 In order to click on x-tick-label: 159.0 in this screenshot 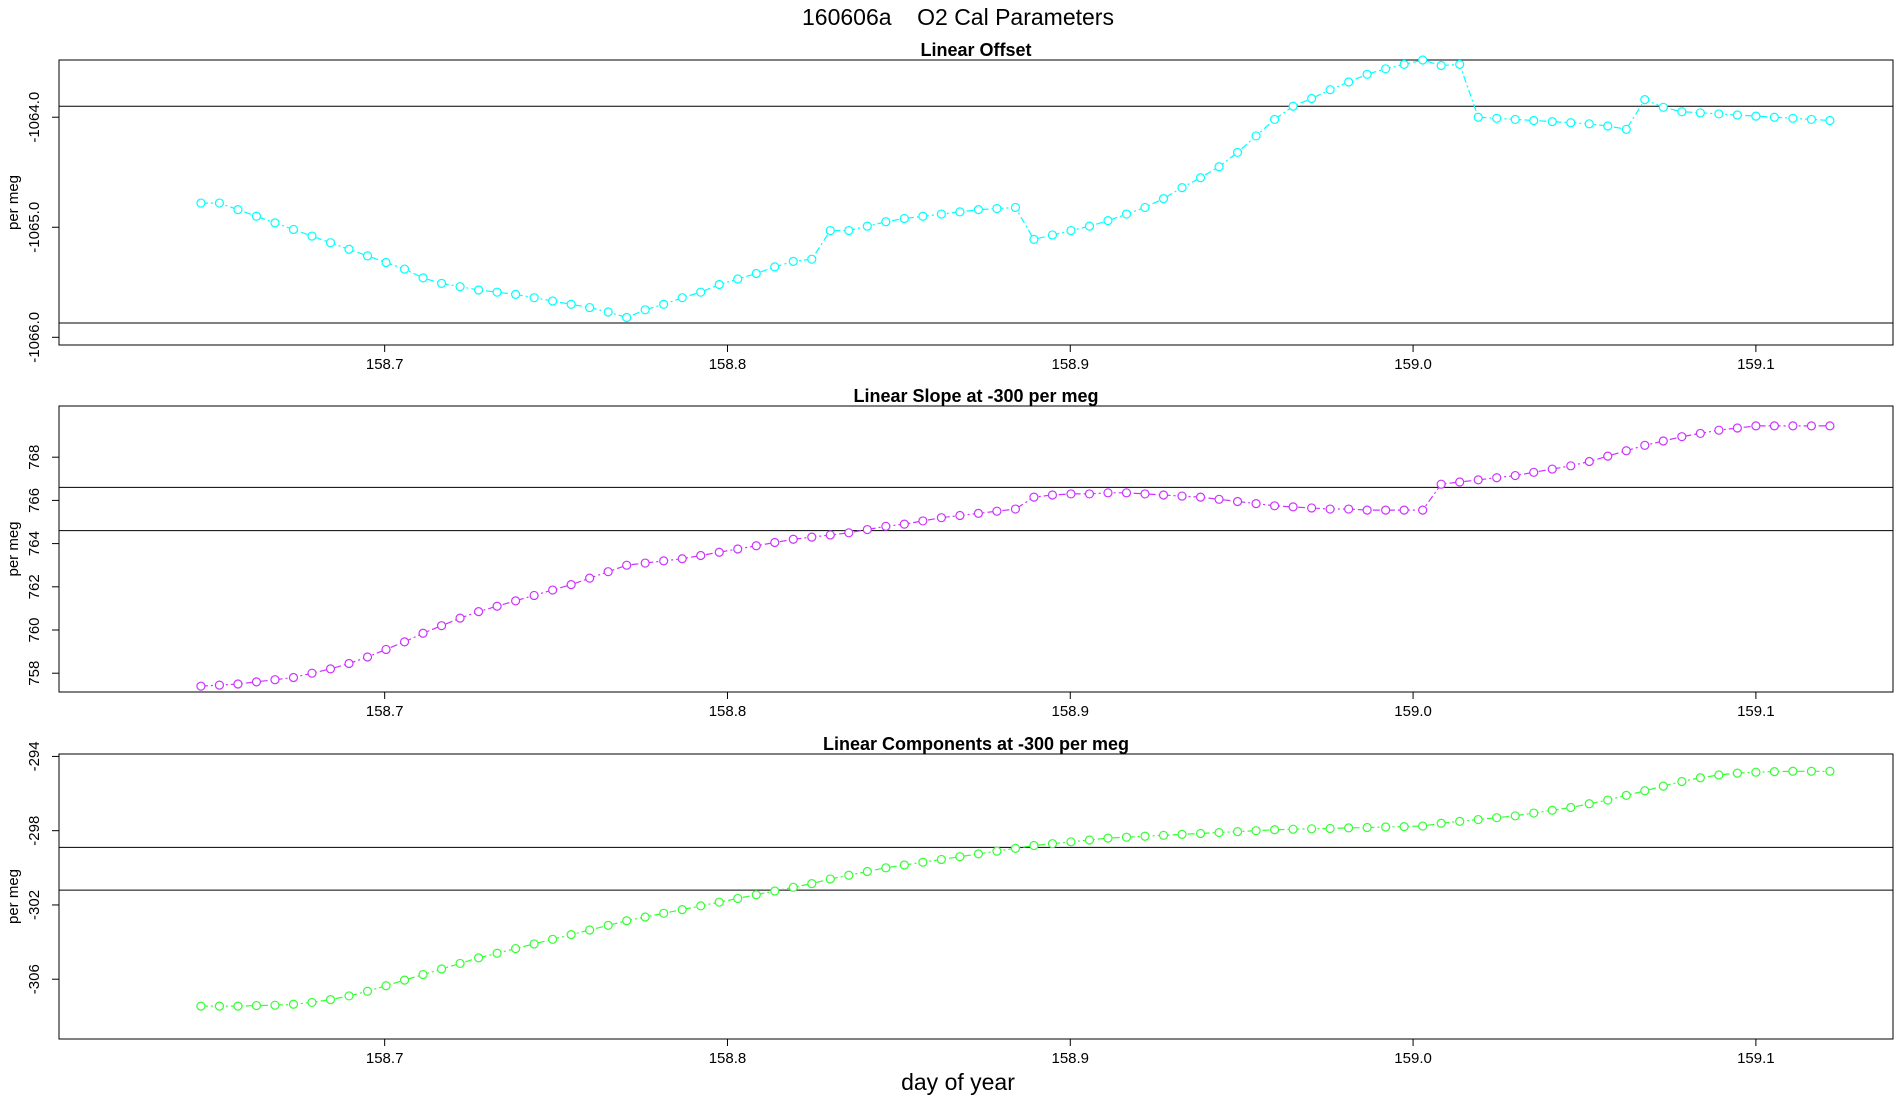, I will do `click(1413, 364)`.